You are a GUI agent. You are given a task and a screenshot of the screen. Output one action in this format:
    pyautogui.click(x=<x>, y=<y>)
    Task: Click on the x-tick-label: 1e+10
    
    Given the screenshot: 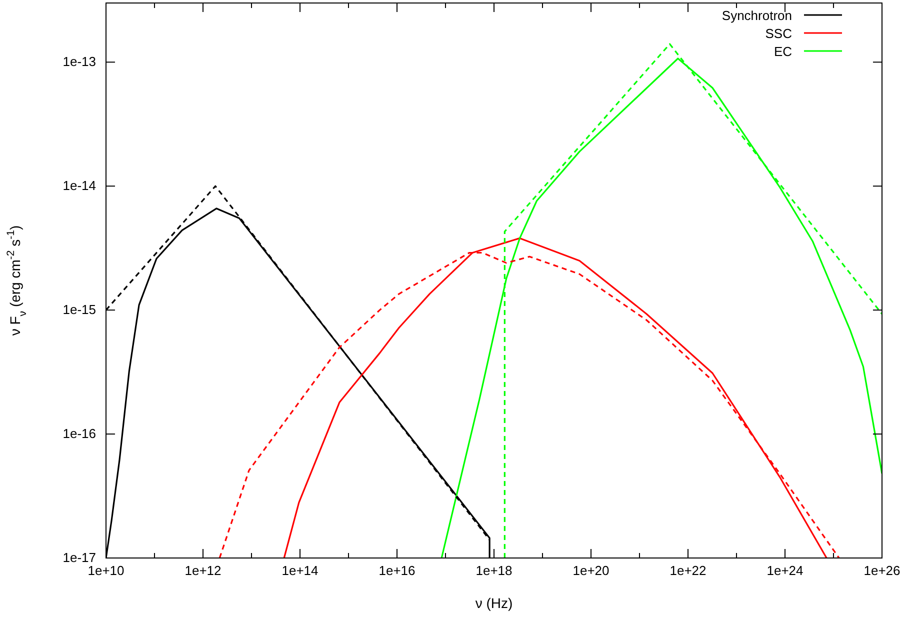 What is the action you would take?
    pyautogui.click(x=106, y=570)
    